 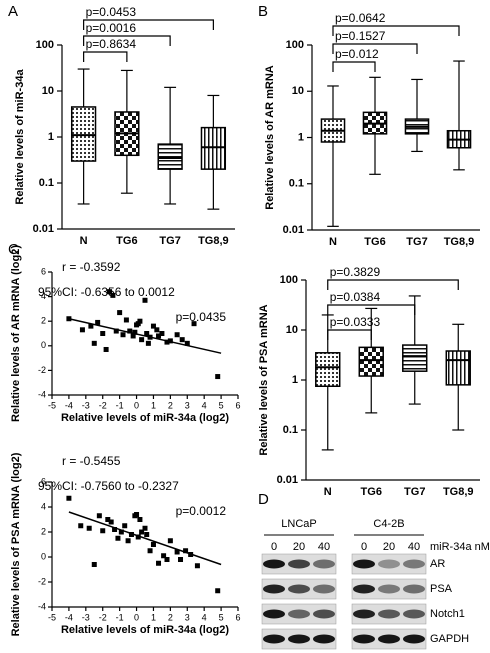 What do you see at coordinates (221, 405) in the screenshot?
I see `x-tick-label: 5` at bounding box center [221, 405].